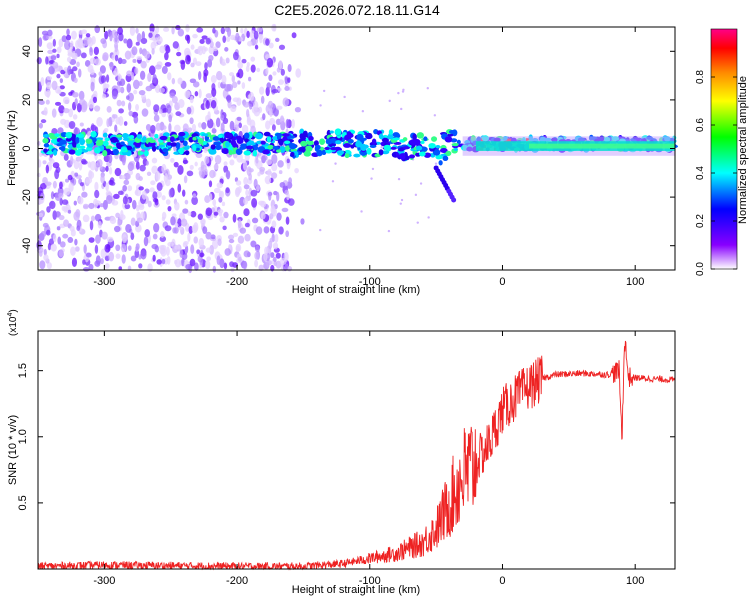 The height and width of the screenshot is (600, 750). Describe the element at coordinates (104, 282) in the screenshot. I see `x-tick-label: -300` at that location.